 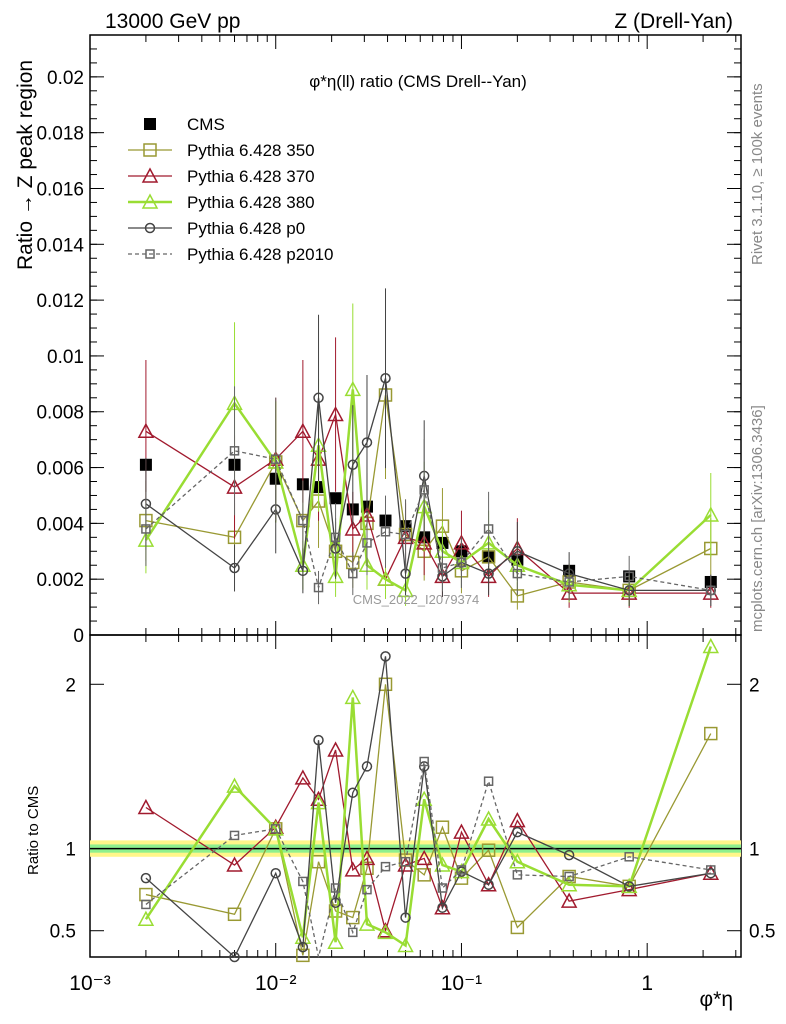 I want to click on y-tick-label: 0.002, so click(x=60, y=580).